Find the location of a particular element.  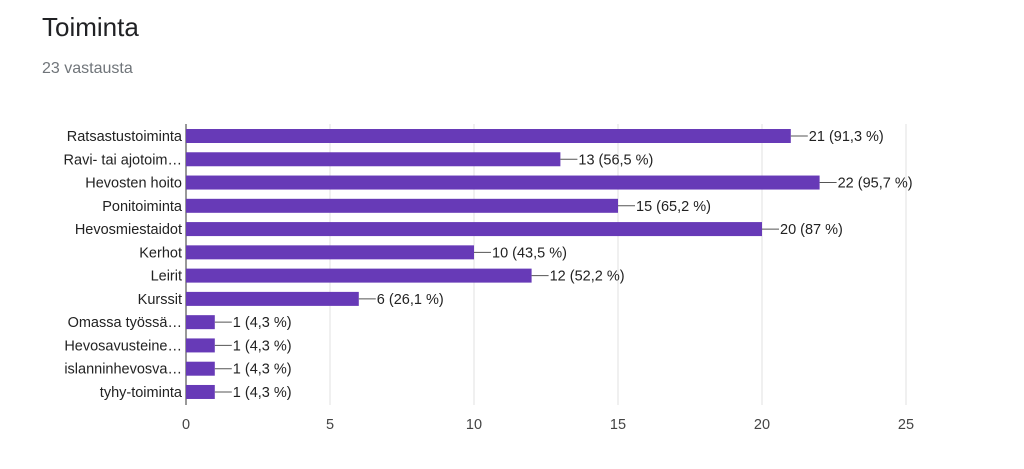

data-label: 12 (52,2 %) is located at coordinates (587, 277).